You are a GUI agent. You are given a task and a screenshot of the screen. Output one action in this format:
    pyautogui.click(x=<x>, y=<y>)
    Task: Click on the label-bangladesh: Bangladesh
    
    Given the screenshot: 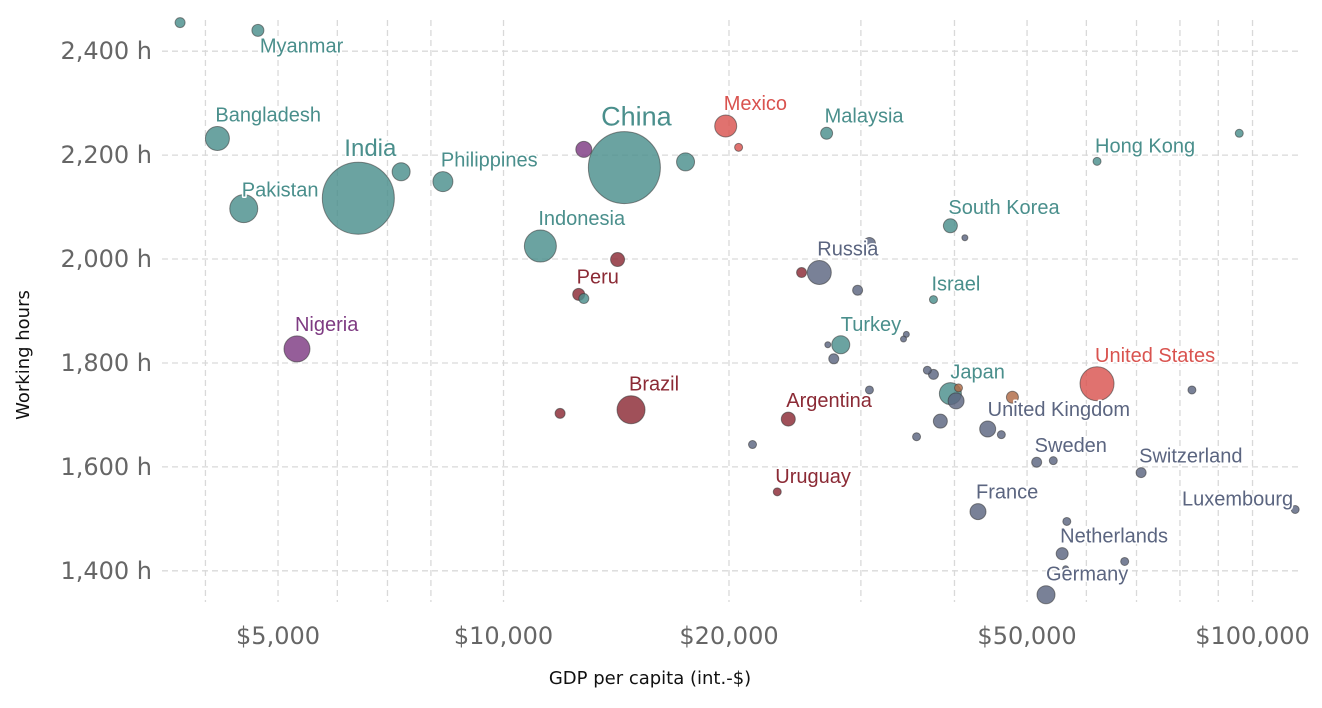 What is the action you would take?
    pyautogui.click(x=268, y=115)
    